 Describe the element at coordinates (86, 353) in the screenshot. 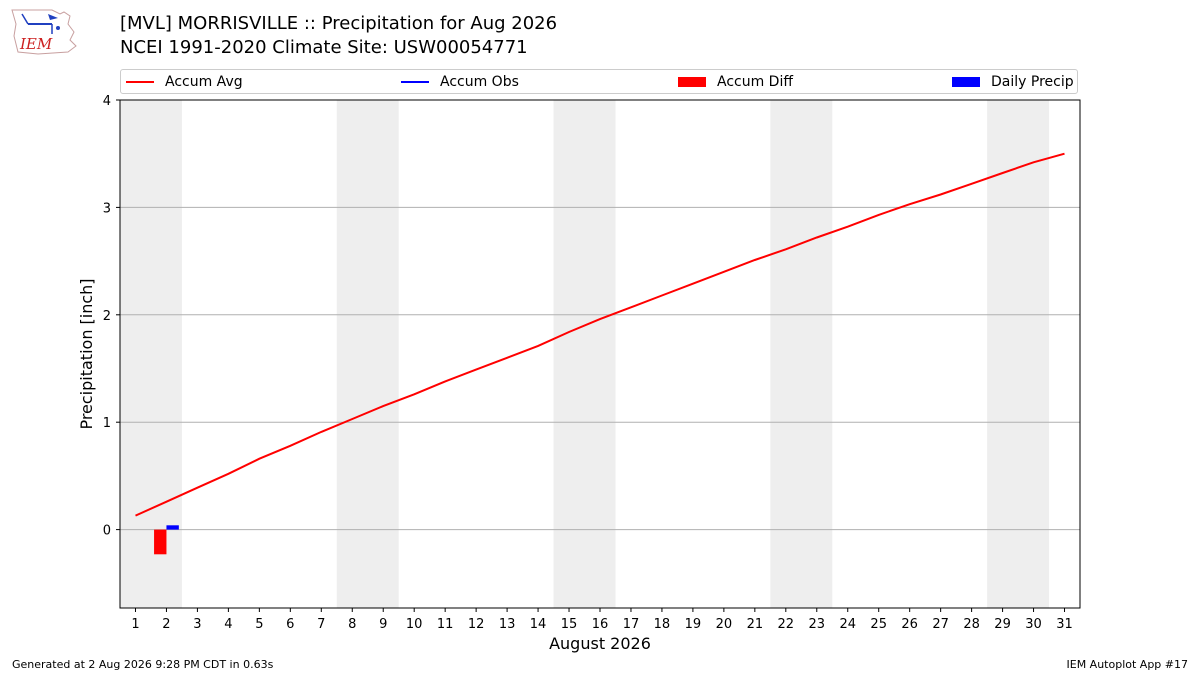

I see `y-axis-label: Precipitation [inch]` at that location.